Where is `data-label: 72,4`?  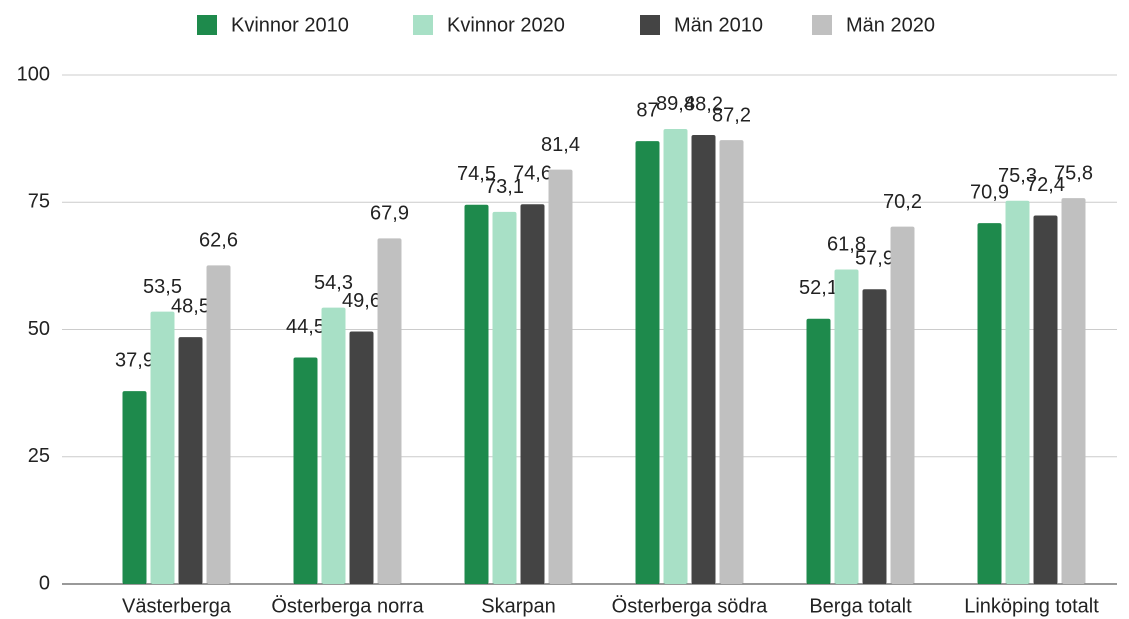
data-label: 72,4 is located at coordinates (1045, 185).